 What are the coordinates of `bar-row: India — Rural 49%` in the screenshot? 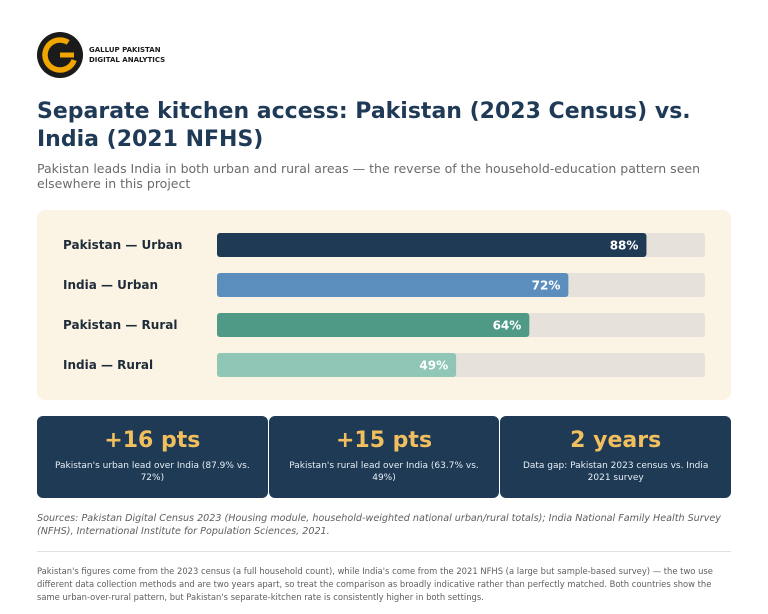 It's located at (384, 365).